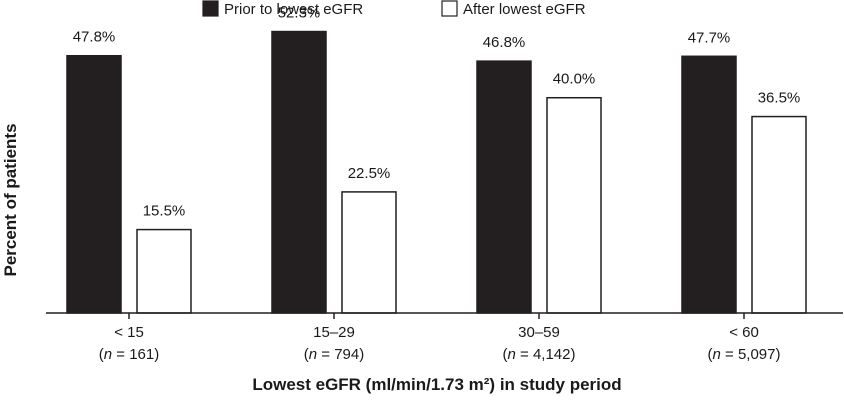 Image resolution: width=844 pixels, height=400 pixels. I want to click on bar-label-after-2: 40.0%, so click(574, 79).